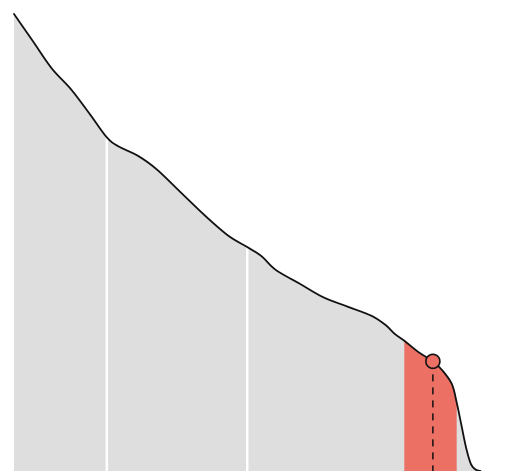 The height and width of the screenshot is (471, 508). I want to click on marker-point, so click(433, 361).